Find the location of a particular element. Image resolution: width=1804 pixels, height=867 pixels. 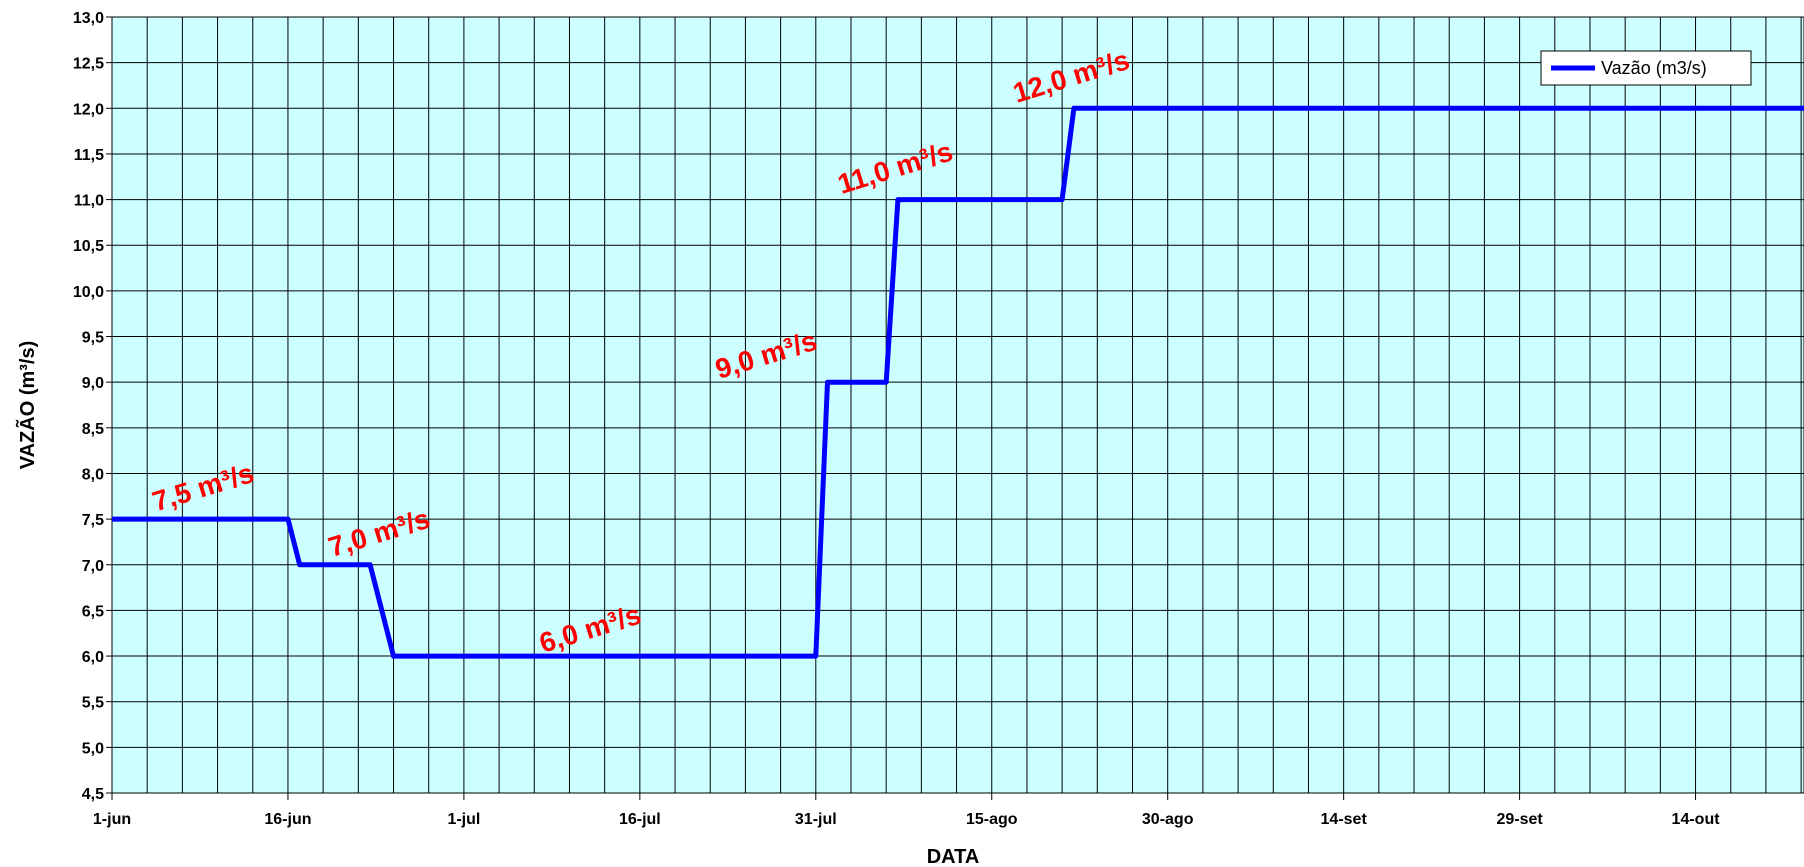

y-tick-label: 13,0 is located at coordinates (88, 18).